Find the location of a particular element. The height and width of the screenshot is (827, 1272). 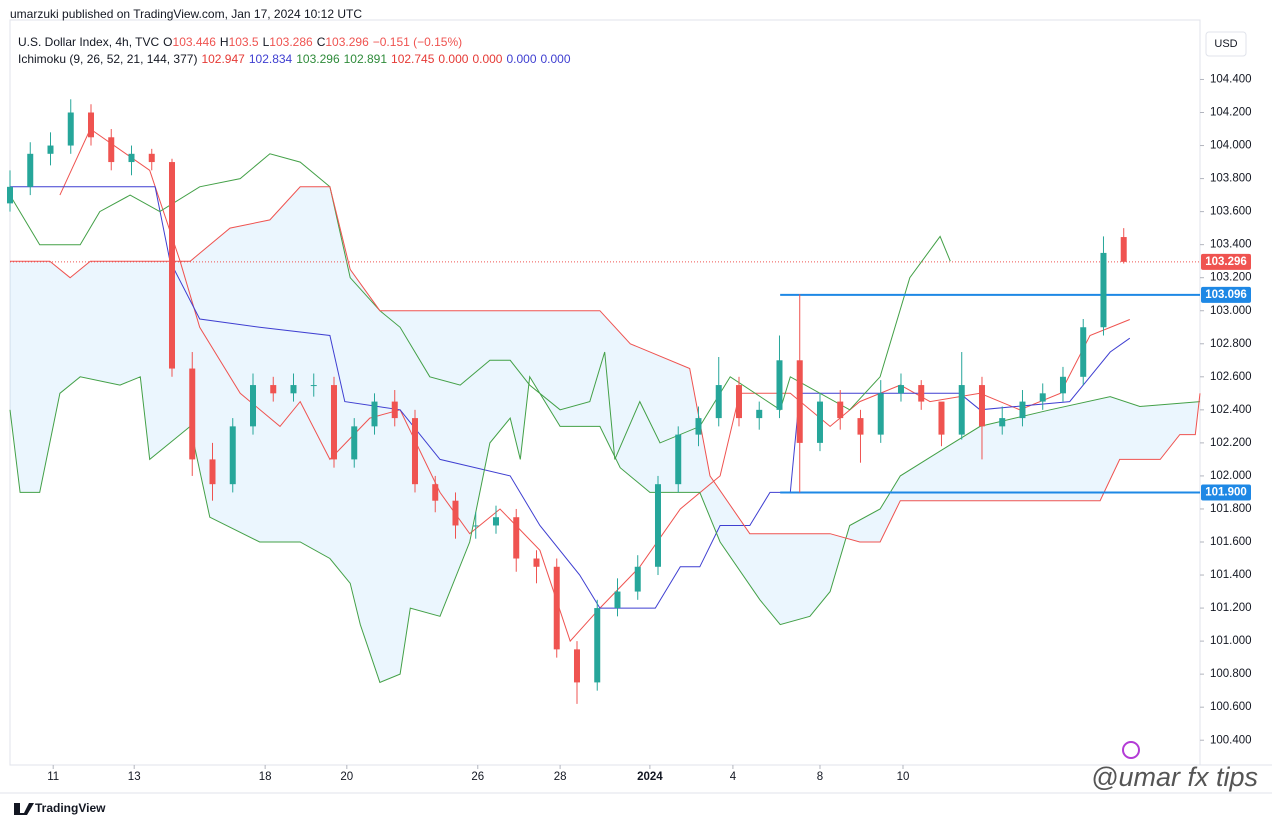

x-tick-label: 28 is located at coordinates (560, 777).